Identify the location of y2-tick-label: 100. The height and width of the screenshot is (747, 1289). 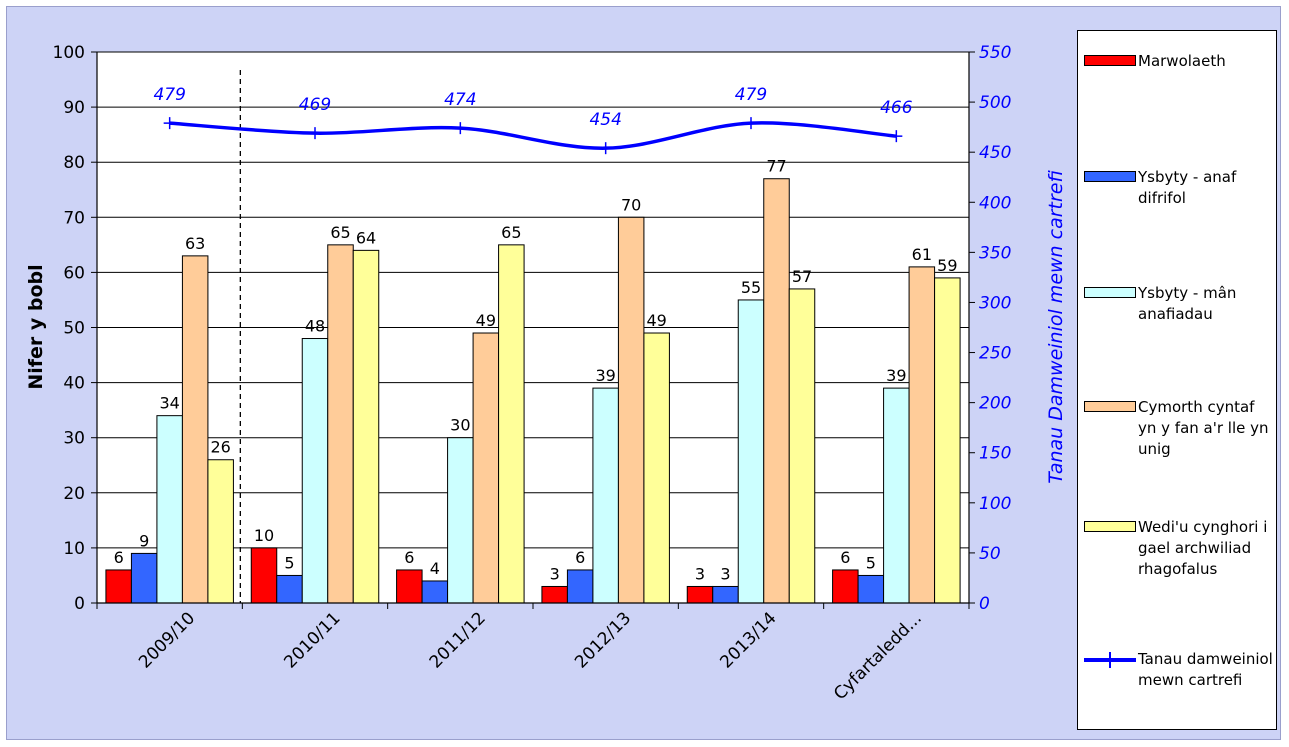
(995, 504).